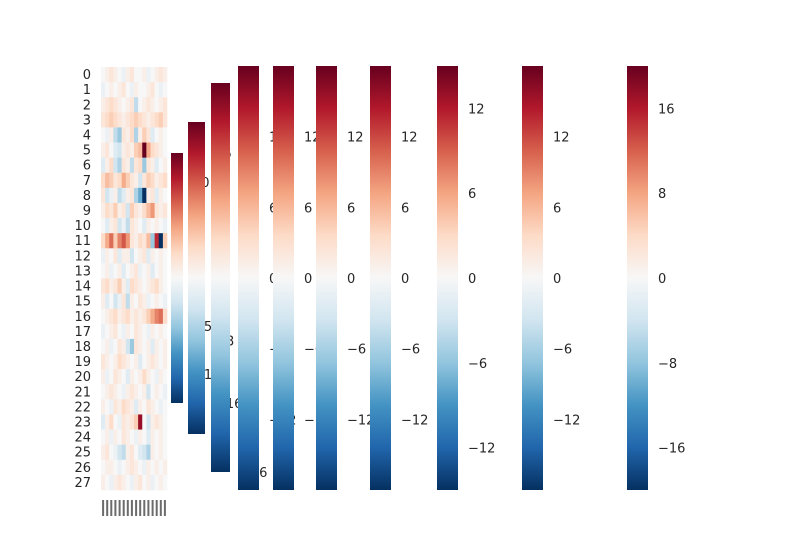  I want to click on row-tick-label: 23, so click(82, 423).